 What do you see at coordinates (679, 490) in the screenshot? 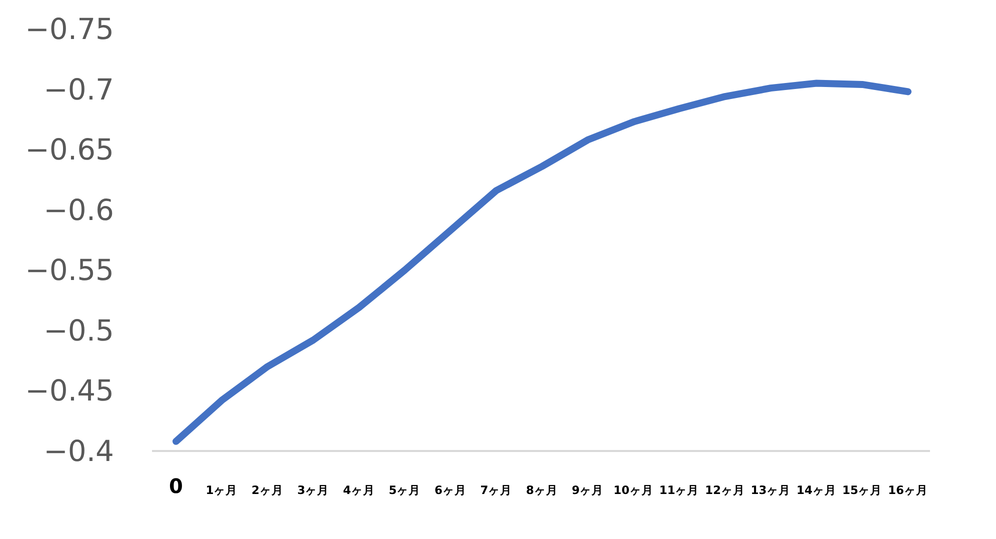
I see `x-tick-label: 11ヶ月` at bounding box center [679, 490].